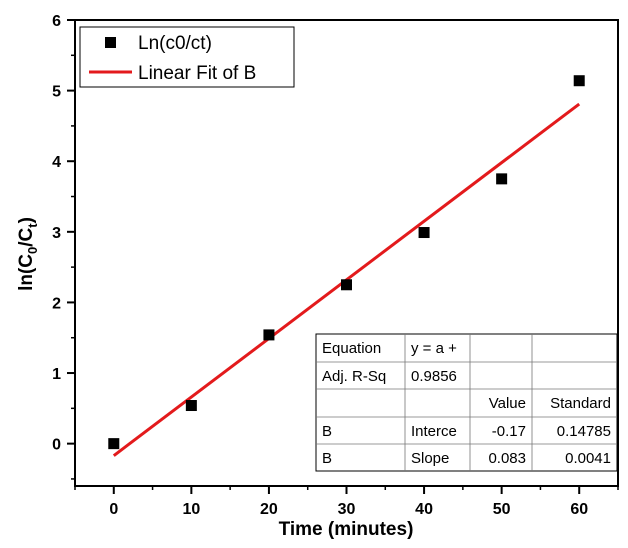 This screenshot has height=548, width=628. I want to click on table-cell-r4-c2: 0.083, so click(507, 458).